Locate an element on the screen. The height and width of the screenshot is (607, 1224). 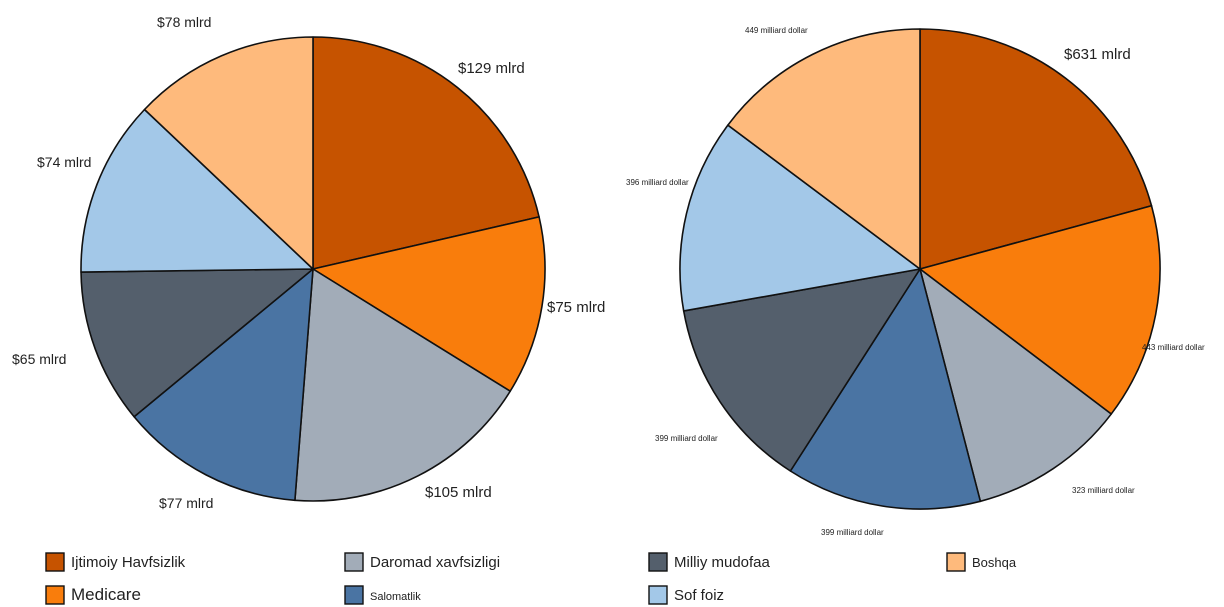
right-data-label-medicare: 443 milliard dollar is located at coordinates (1173, 347).